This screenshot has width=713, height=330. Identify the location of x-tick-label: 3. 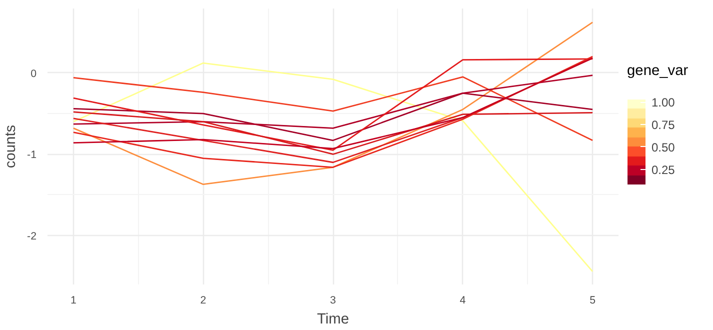
(333, 300).